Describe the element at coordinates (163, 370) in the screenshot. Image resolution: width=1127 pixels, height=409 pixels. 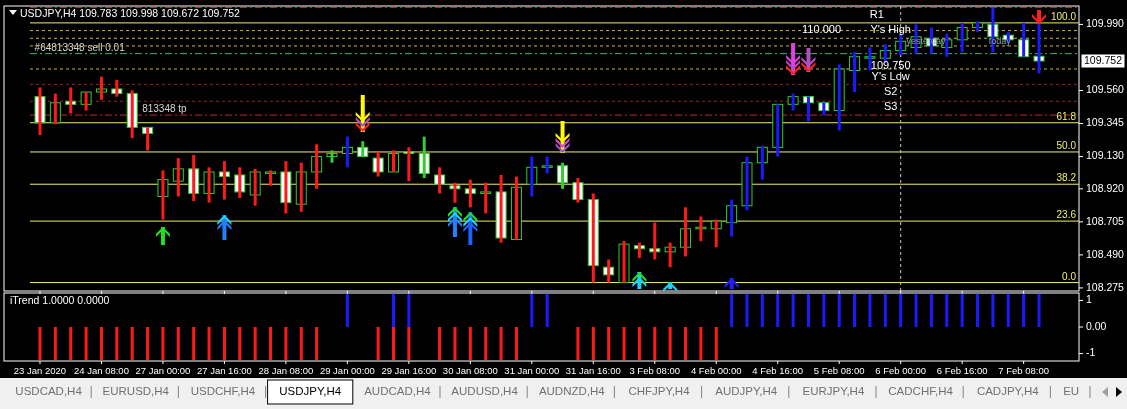
I see `x-tick-label: 27 Jan 00:00` at that location.